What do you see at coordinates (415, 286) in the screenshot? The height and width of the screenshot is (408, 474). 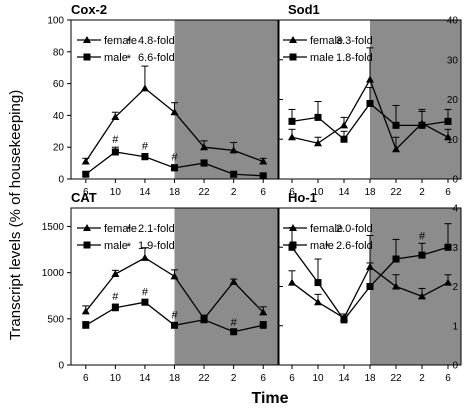 I see `shaded-region` at bounding box center [415, 286].